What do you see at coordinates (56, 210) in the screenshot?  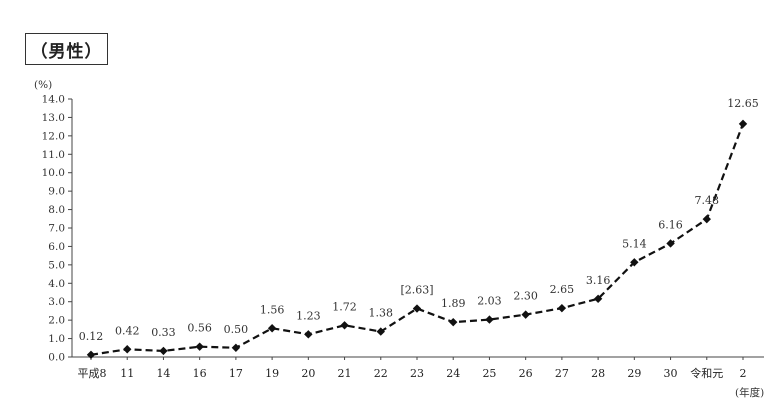 I see `y-tick-label: 8.0` at bounding box center [56, 210].